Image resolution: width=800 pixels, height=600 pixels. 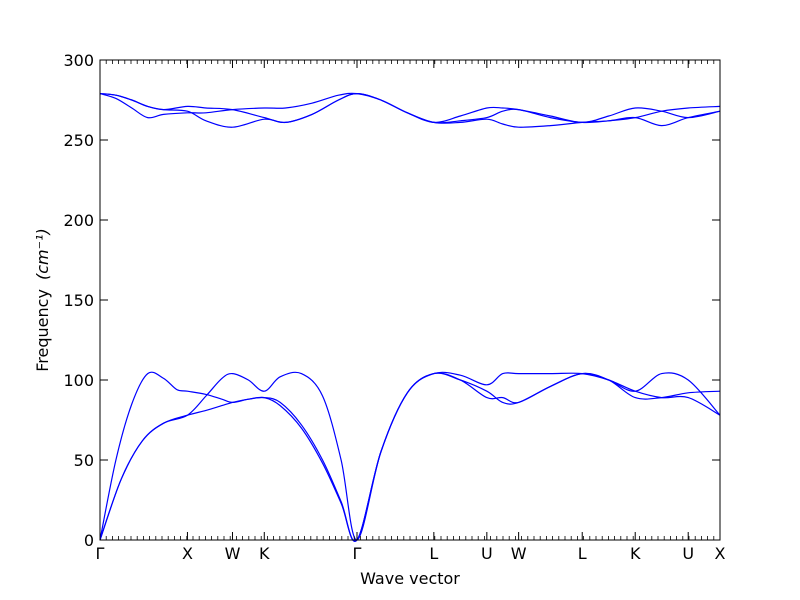 I want to click on y-tick-label: 300, so click(x=78, y=60).